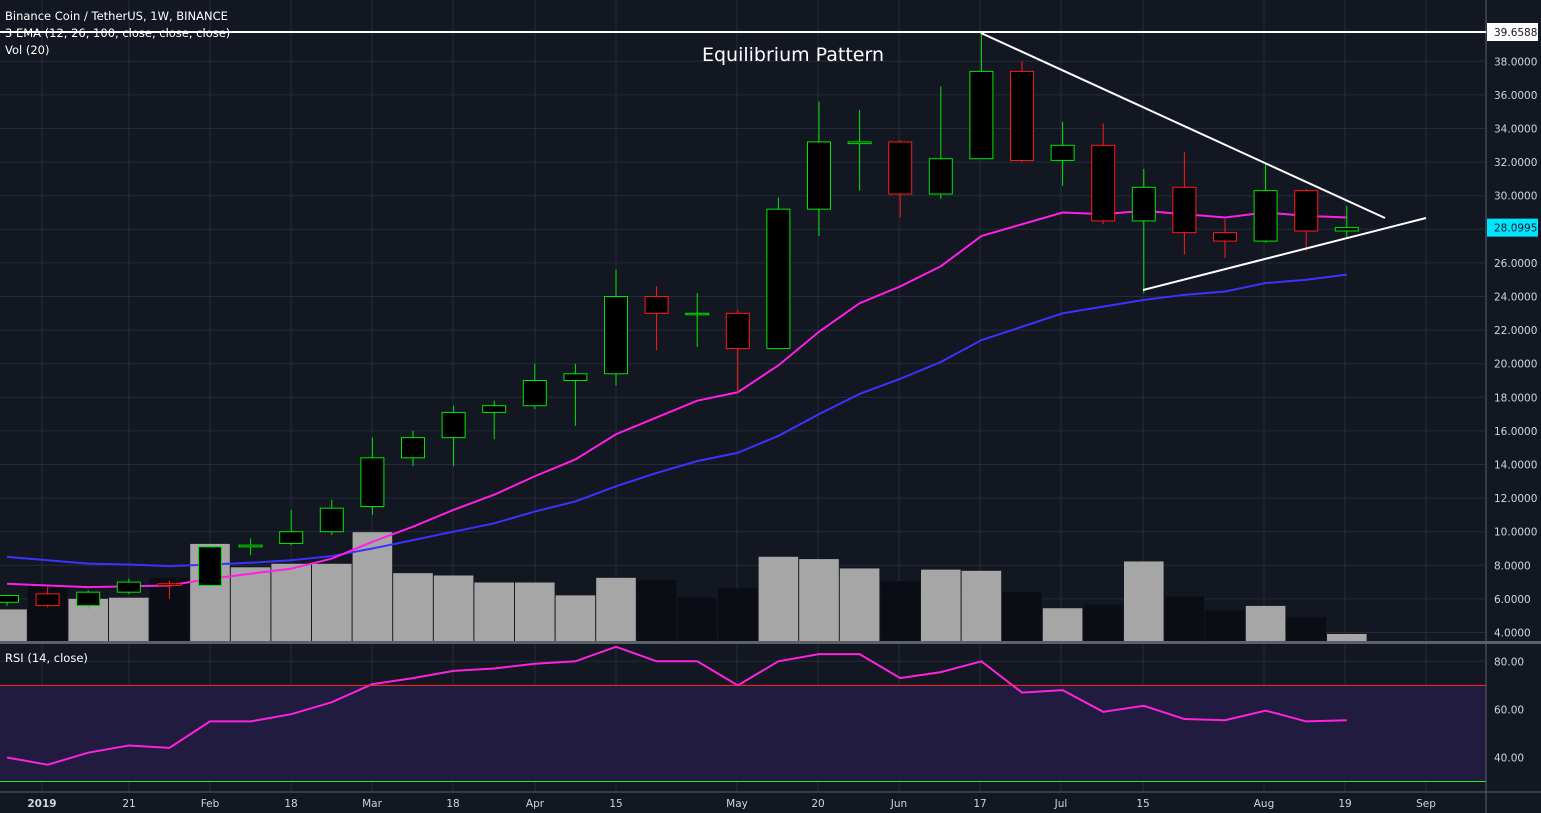 The image size is (1541, 813). I want to click on support-trendline, so click(1284, 254).